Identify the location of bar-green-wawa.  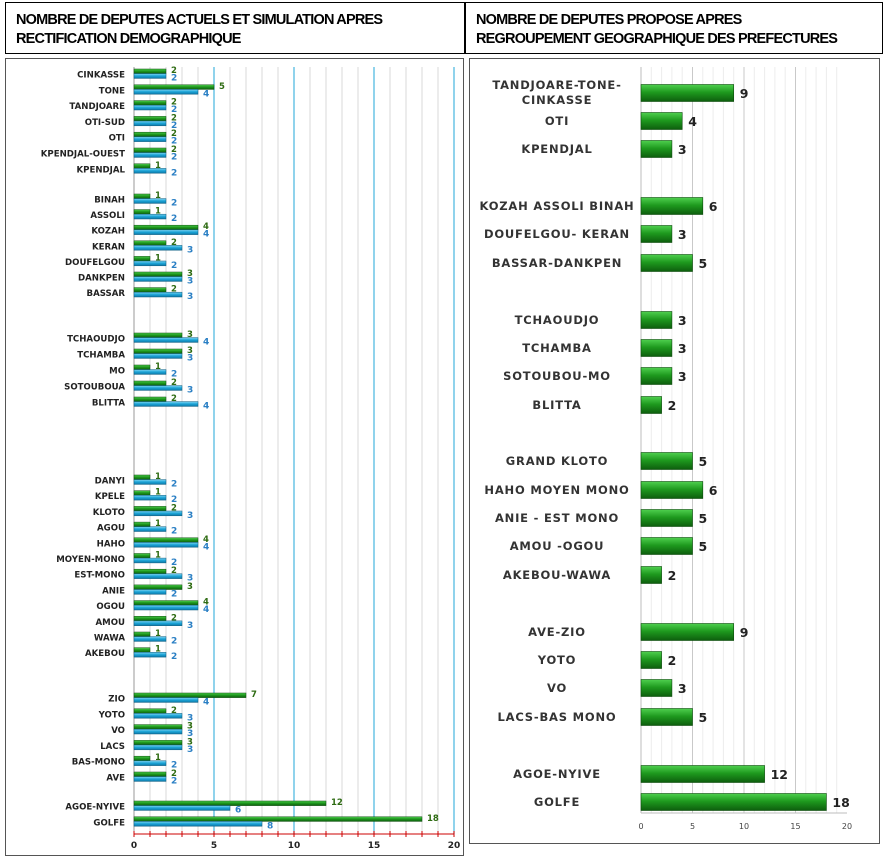
(142, 634).